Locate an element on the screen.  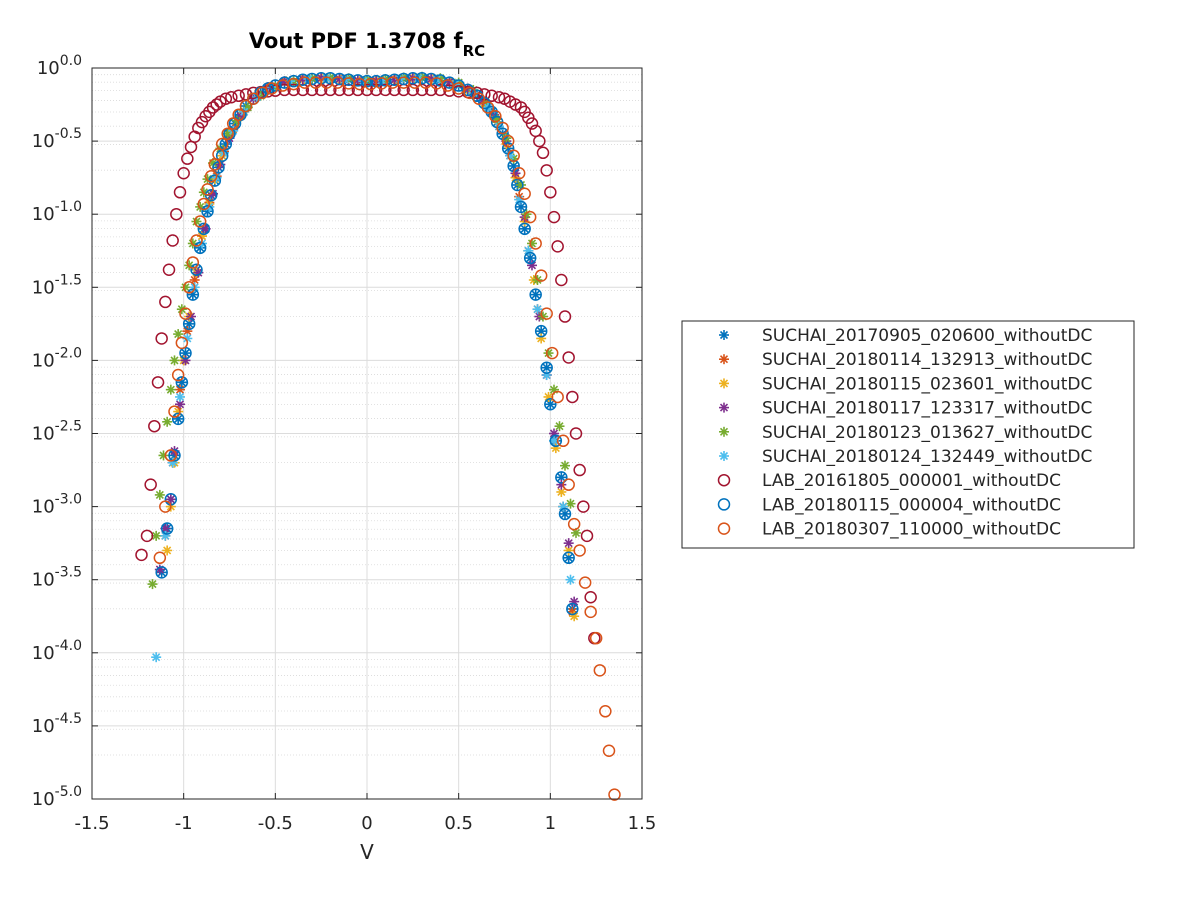
legend-entry: SUCHAI_20180124_132449_withoutDC is located at coordinates (905, 457).